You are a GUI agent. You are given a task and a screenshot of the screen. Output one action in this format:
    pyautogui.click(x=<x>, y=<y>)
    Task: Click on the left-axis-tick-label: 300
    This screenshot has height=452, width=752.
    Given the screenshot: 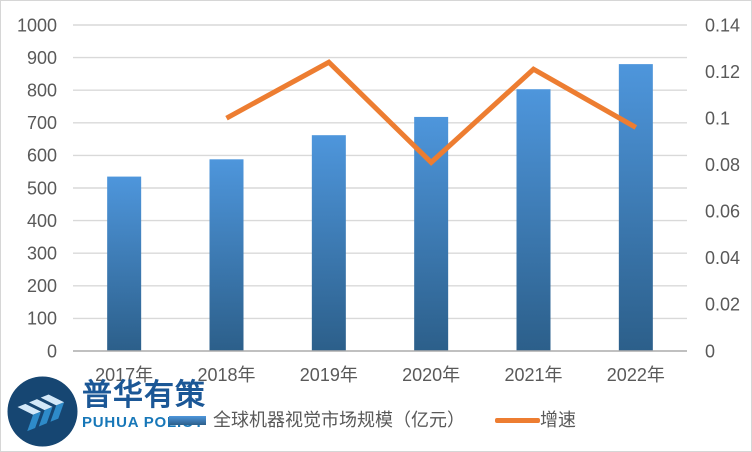 What is the action you would take?
    pyautogui.click(x=42, y=254)
    